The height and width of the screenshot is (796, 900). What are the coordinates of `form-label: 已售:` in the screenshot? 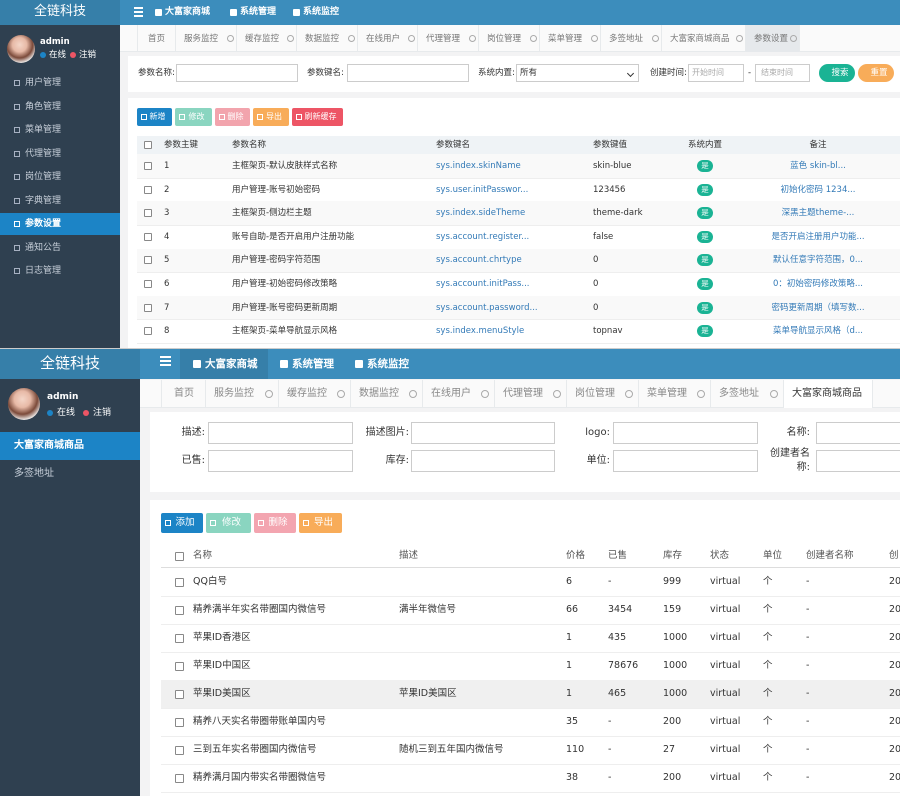 It's located at (193, 461).